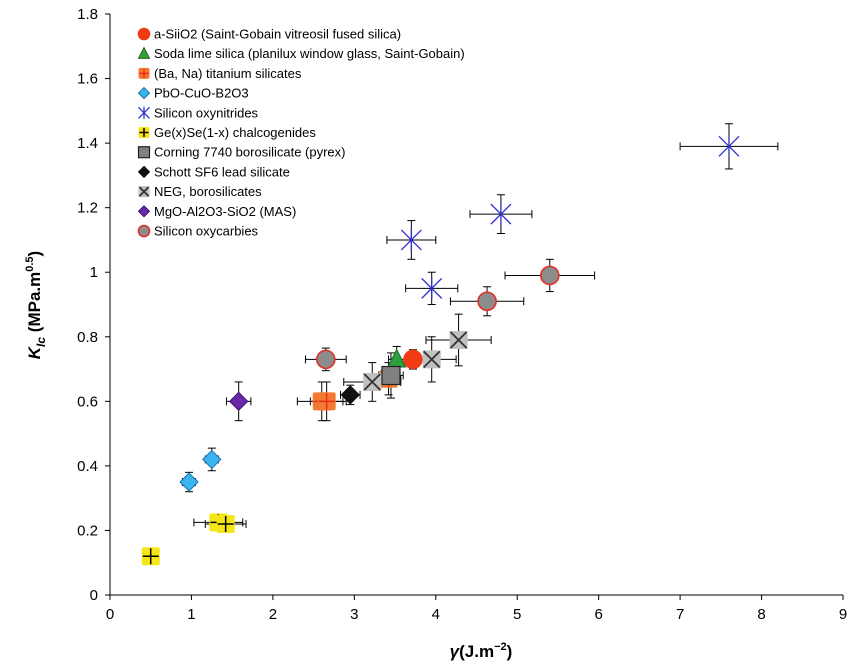 The height and width of the screenshot is (668, 848). Describe the element at coordinates (30, 263) in the screenshot. I see `y-axis-exponent: 0.5` at that location.